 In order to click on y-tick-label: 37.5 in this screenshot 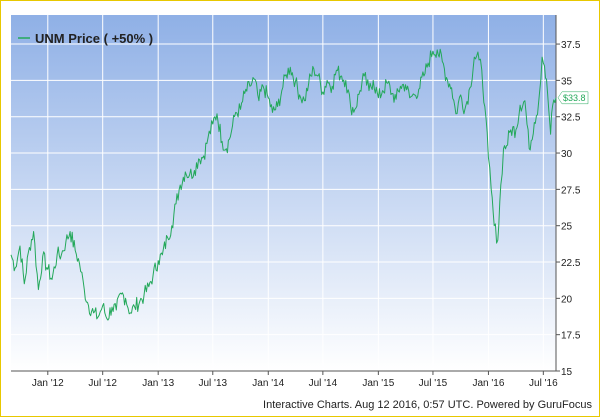, I will do `click(571, 45)`.